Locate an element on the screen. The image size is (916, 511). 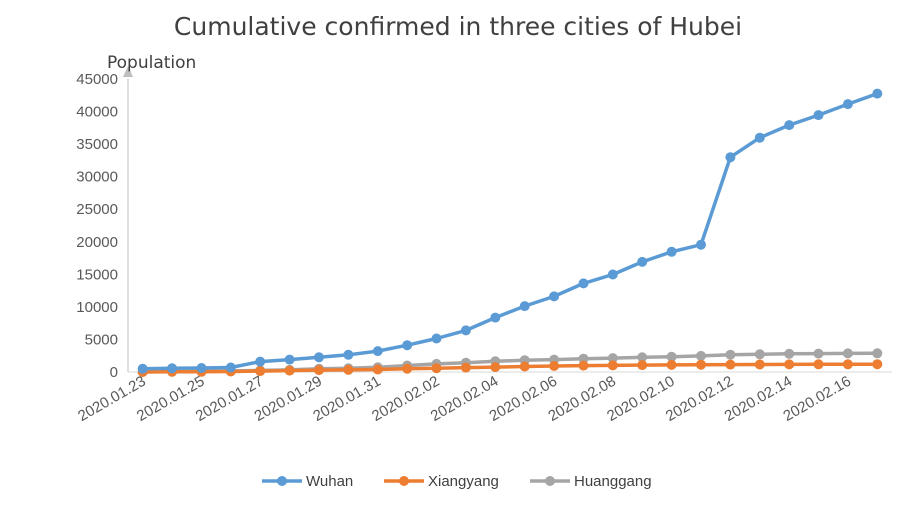
y-tick-label: 35000 is located at coordinates (97, 144).